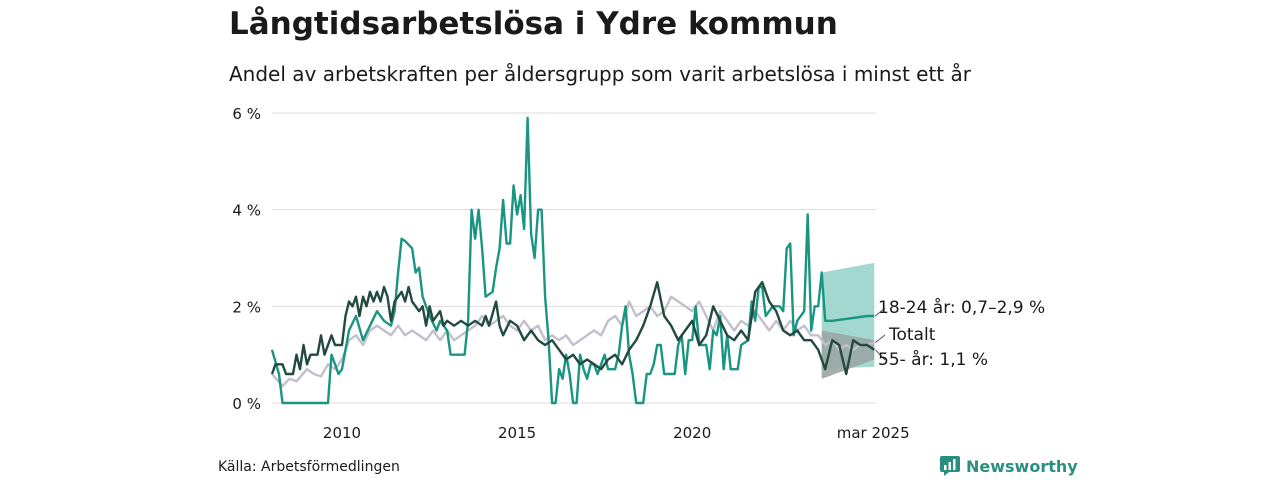 Image resolution: width=1280 pixels, height=480 pixels. I want to click on brand-logo: Newsworthy, so click(1009, 466).